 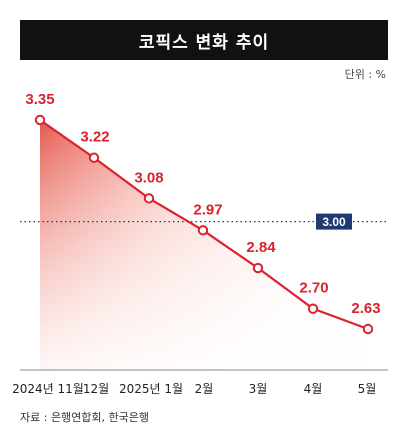 What do you see at coordinates (151, 389) in the screenshot?
I see `x-tick-label: 2025년 1월` at bounding box center [151, 389].